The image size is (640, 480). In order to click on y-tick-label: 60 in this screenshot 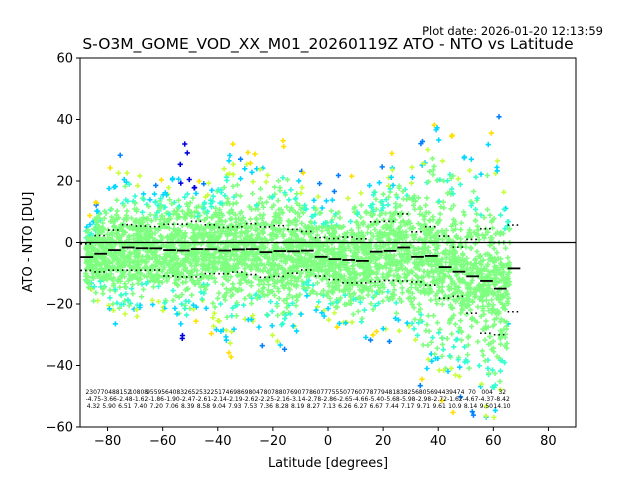, I will do `click(64, 59)`.